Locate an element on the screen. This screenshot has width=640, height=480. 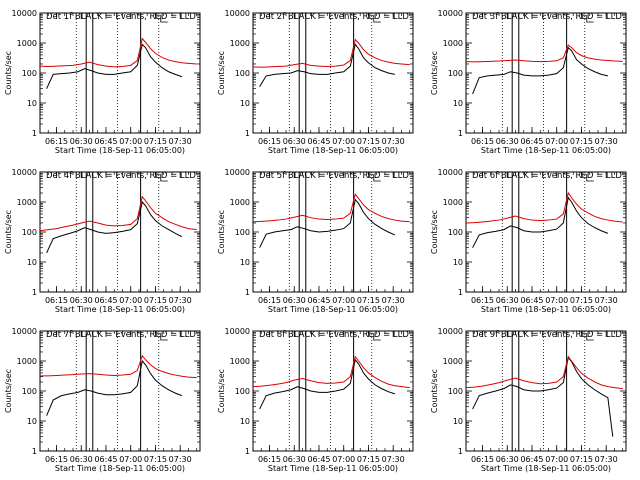
panel-title: Det 1f BLACK = Events, RED = LLD is located at coordinates (121, 17).